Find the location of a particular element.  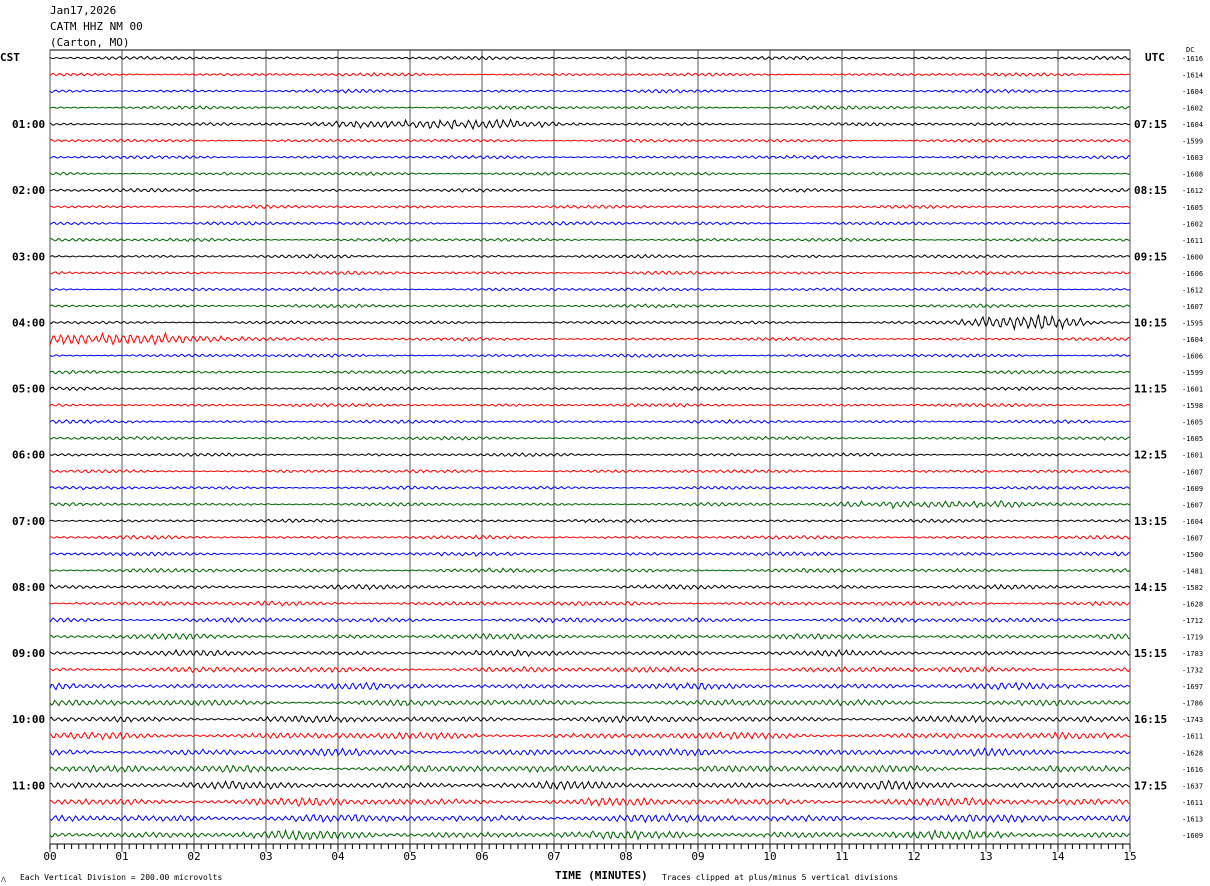

cst-hour-label: 09:00 is located at coordinates (28, 653).